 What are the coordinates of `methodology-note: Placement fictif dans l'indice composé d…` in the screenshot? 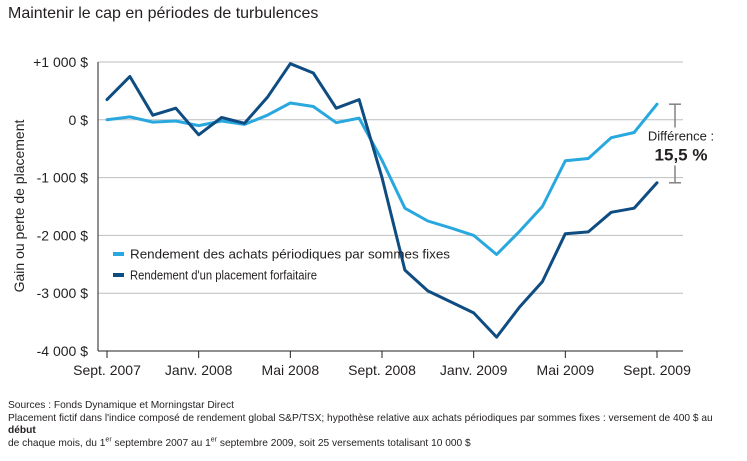 It's located at (360, 424).